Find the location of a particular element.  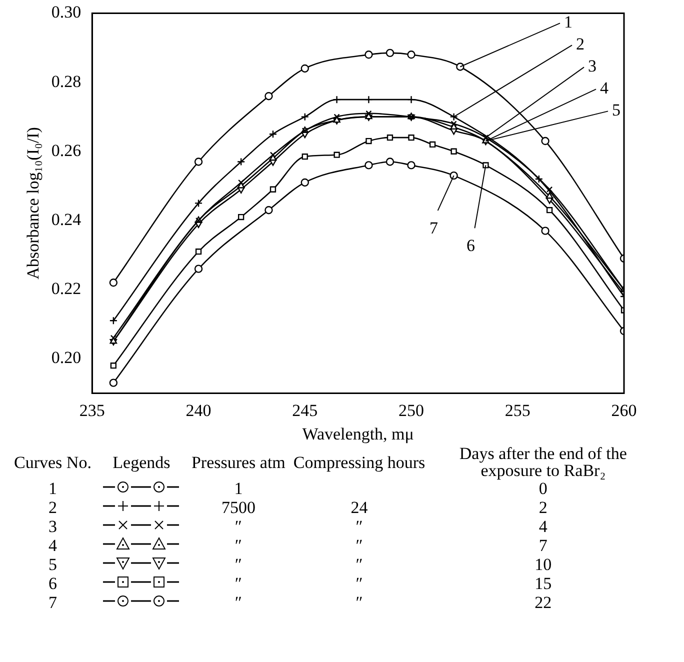

text: Pressures atm is located at coordinates (238, 463).